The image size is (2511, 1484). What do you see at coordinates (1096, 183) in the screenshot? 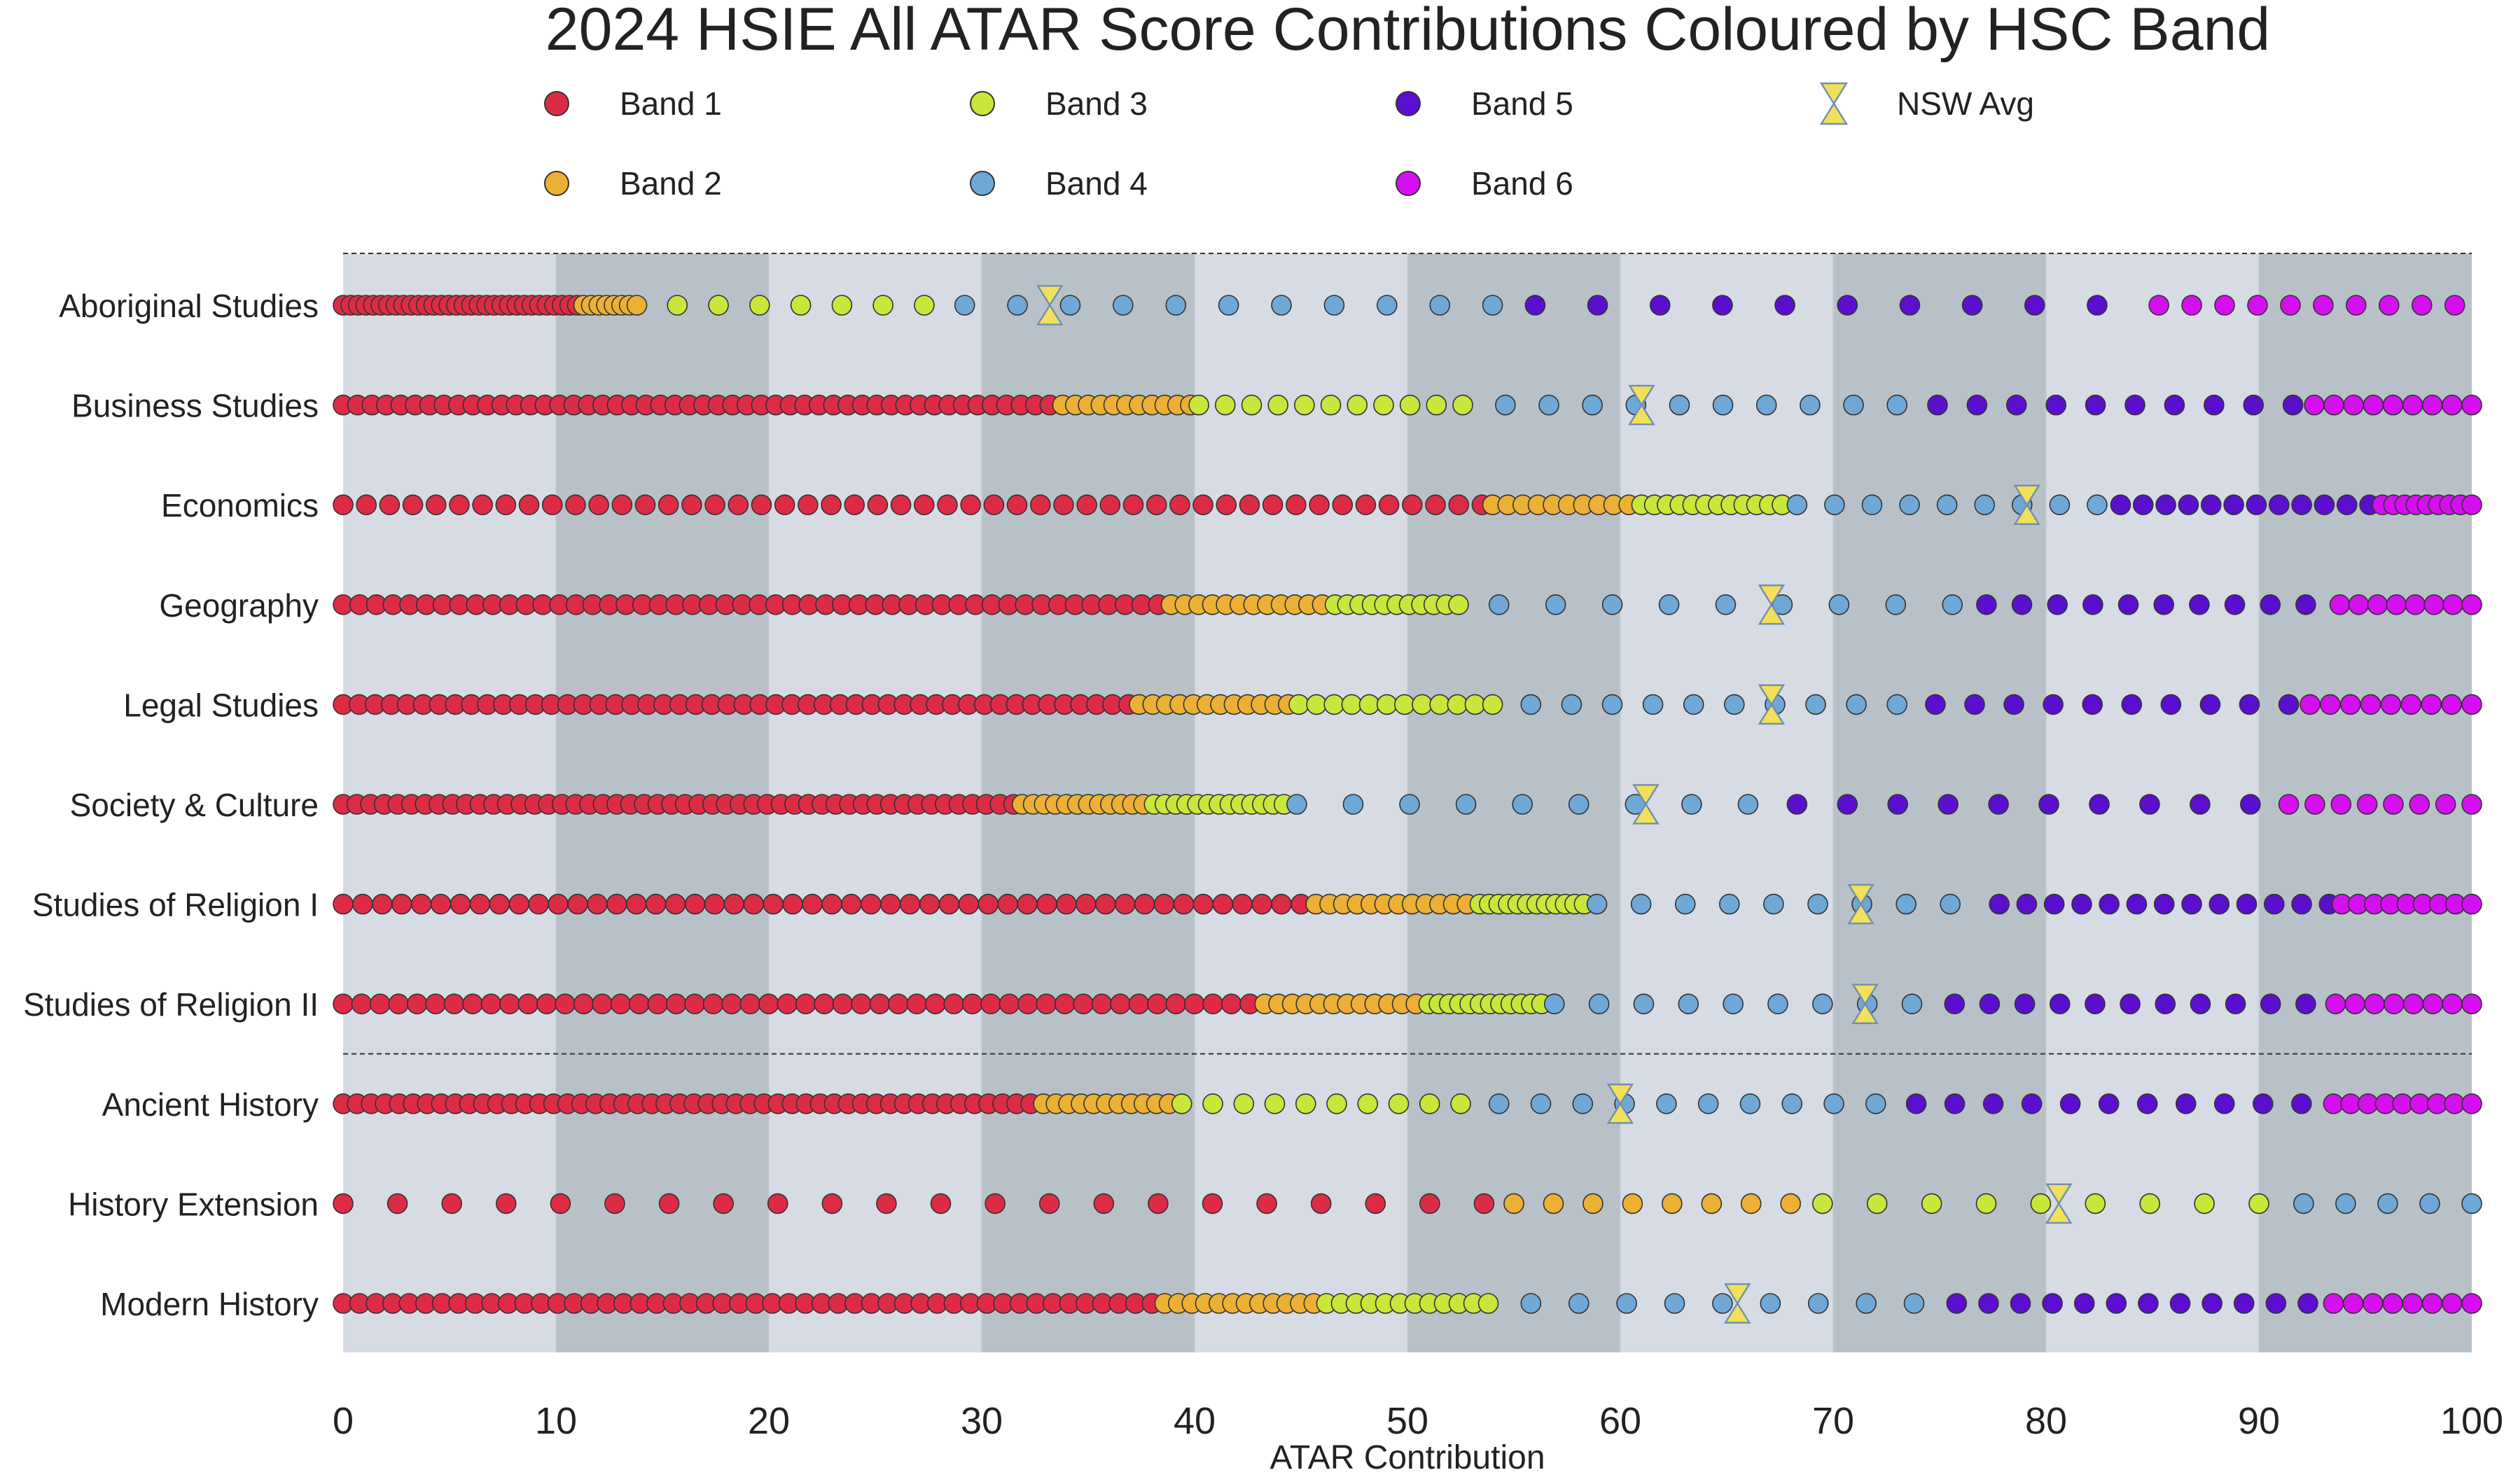
I see `legend-label-band-4: Band 4` at bounding box center [1096, 183].